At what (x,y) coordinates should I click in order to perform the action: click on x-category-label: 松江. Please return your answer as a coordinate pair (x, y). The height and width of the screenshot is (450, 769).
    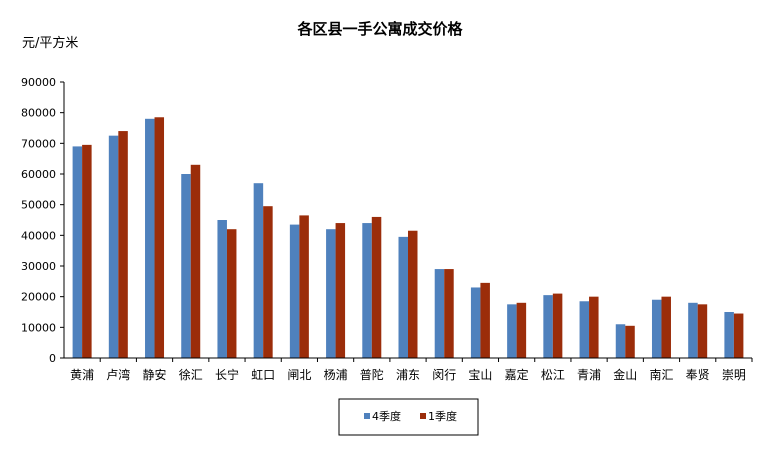
    Looking at the image, I should click on (553, 375).